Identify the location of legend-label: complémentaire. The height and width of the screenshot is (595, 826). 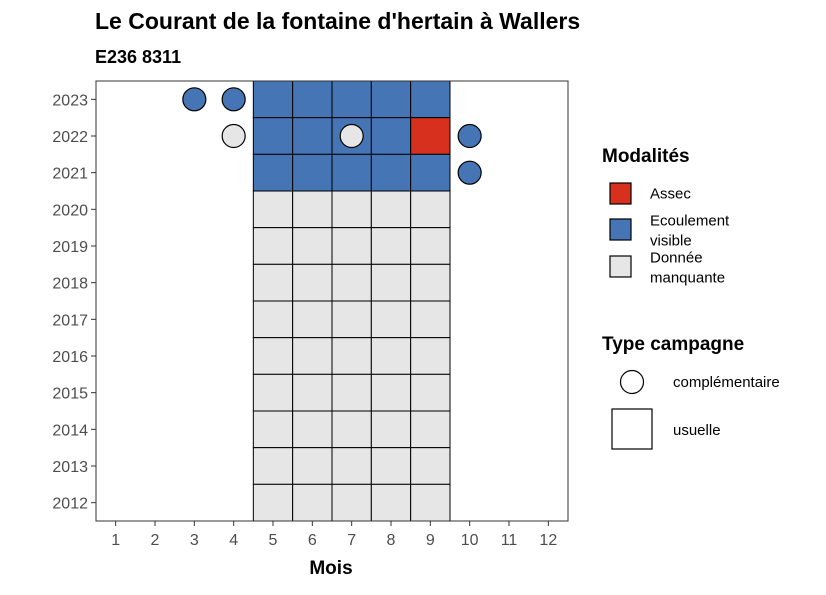
(726, 382).